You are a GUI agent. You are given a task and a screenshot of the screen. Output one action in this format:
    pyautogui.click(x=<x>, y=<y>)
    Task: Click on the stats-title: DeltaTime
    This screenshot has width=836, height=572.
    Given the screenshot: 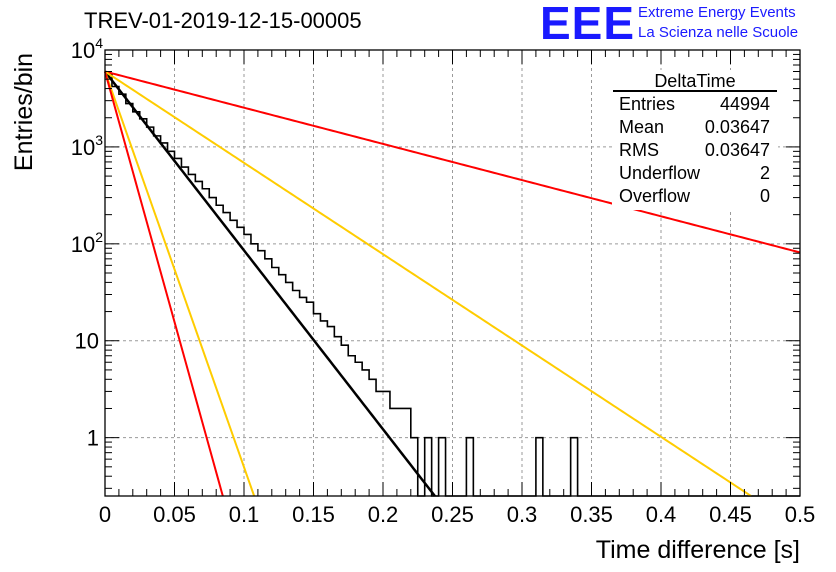 What is the action you would take?
    pyautogui.click(x=694, y=81)
    